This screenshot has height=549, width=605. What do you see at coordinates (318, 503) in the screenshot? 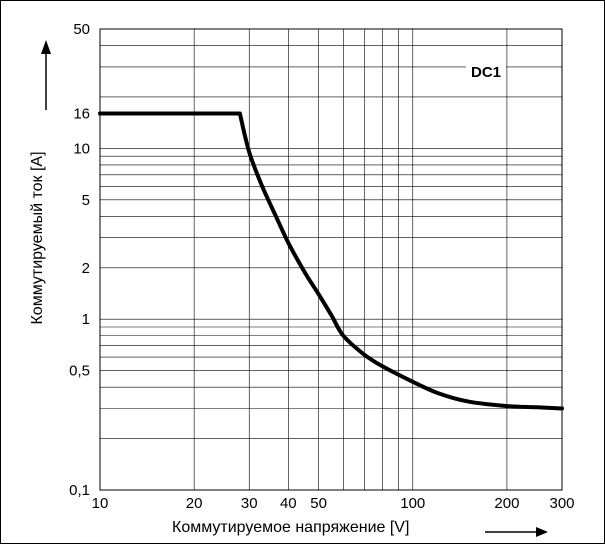
I see `x-tick-label: 50` at bounding box center [318, 503].